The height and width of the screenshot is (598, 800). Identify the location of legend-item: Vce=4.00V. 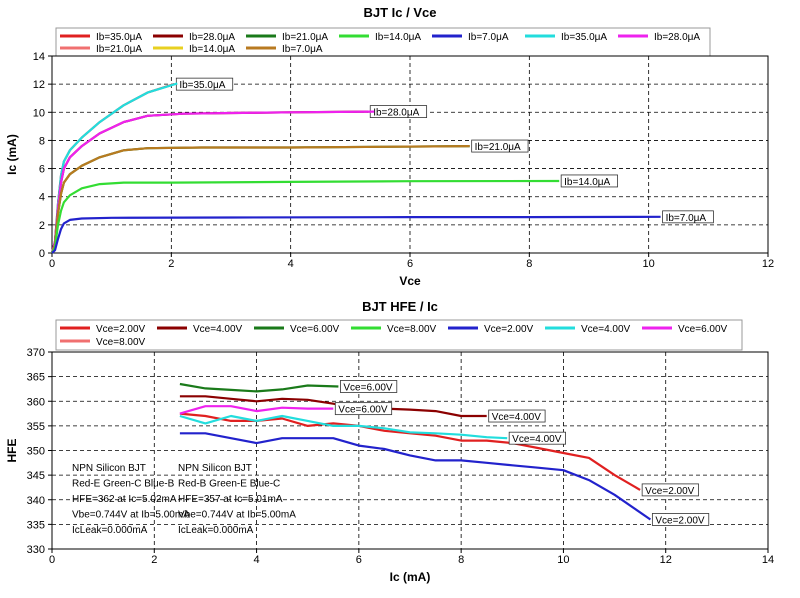
(200, 329).